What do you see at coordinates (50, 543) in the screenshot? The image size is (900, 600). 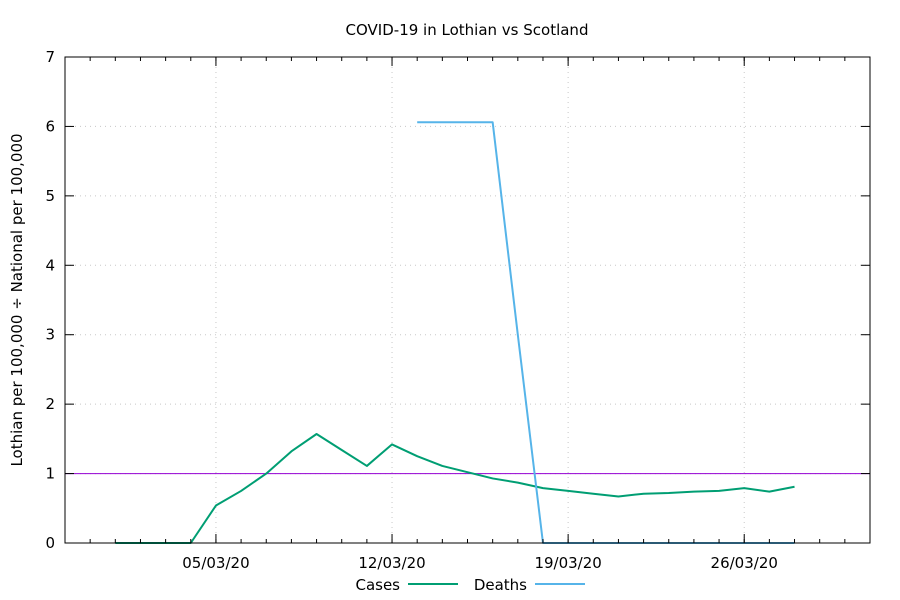 I see `y-tick-label: 0` at bounding box center [50, 543].